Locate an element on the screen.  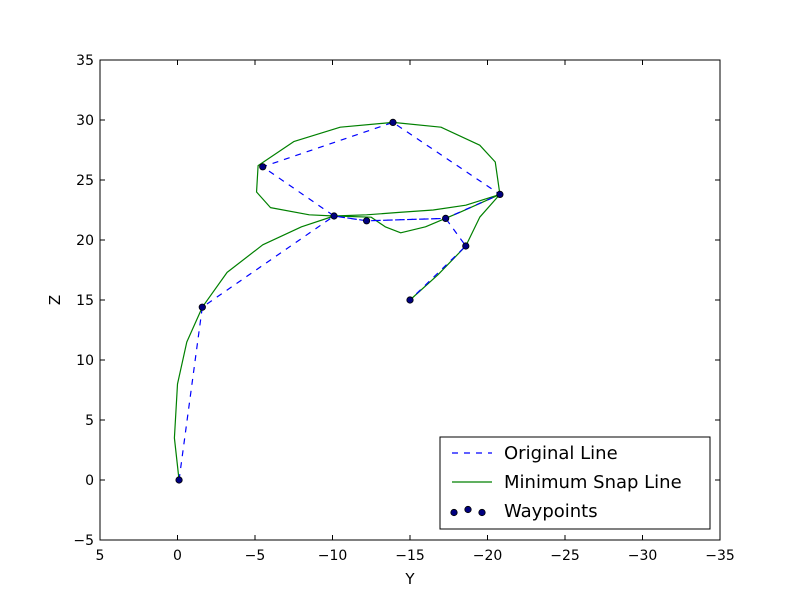
x-tick-label: −15 is located at coordinates (410, 556).